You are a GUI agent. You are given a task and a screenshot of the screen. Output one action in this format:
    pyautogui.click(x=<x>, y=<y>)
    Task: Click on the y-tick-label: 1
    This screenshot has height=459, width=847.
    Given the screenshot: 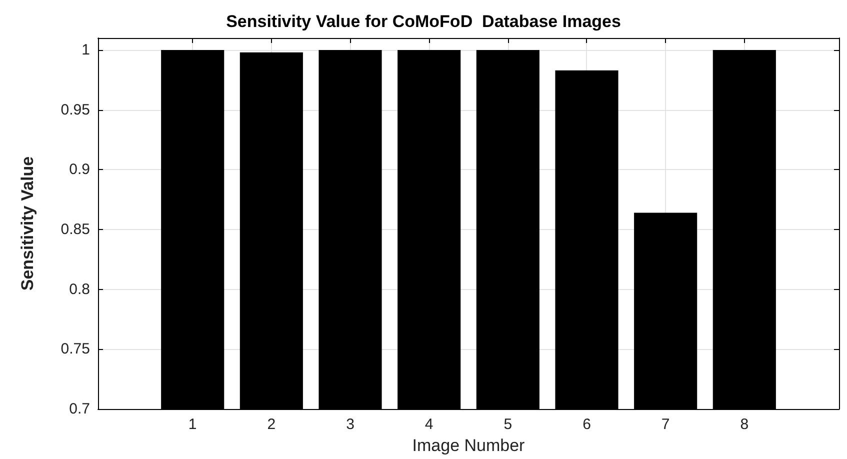 What is the action you would take?
    pyautogui.click(x=86, y=49)
    